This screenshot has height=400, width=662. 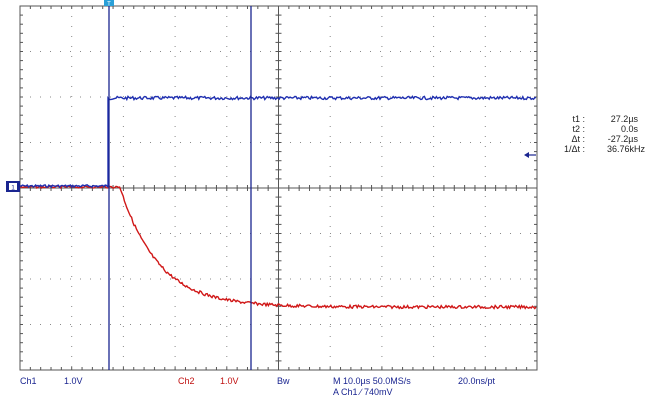 I want to click on ch1-ground-marker: 1, so click(x=13, y=186).